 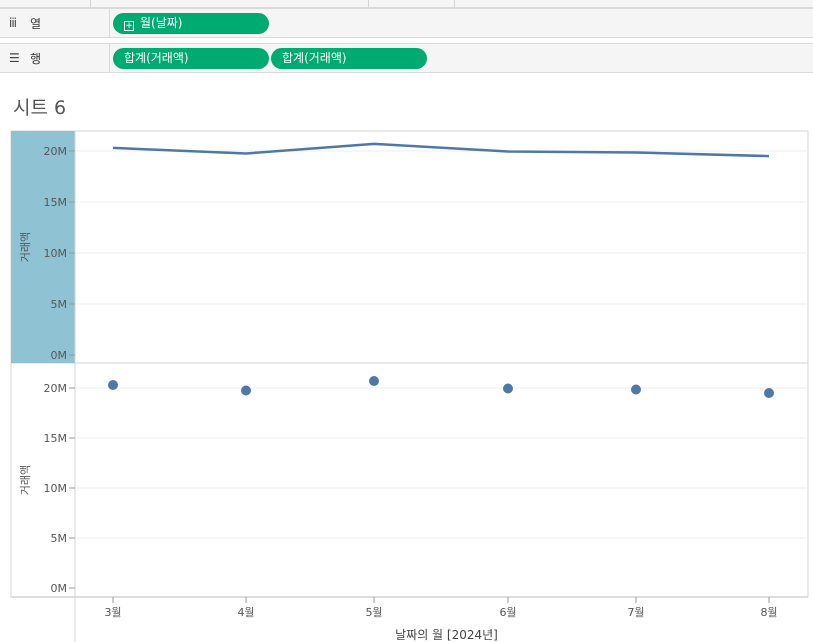 I want to click on x-tick-label: 4월, so click(x=245, y=612).